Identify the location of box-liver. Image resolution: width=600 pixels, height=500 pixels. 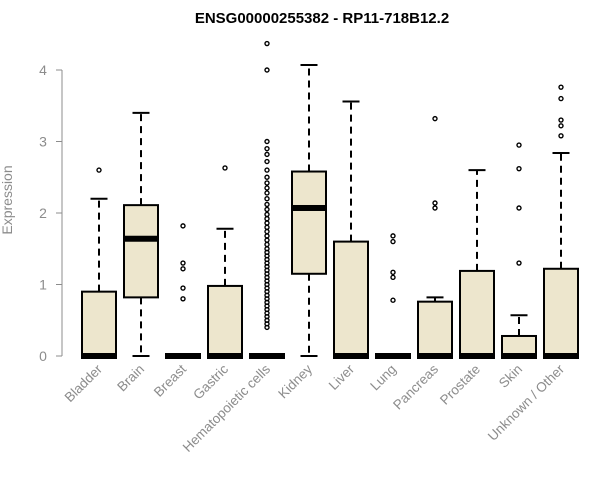
(351, 229).